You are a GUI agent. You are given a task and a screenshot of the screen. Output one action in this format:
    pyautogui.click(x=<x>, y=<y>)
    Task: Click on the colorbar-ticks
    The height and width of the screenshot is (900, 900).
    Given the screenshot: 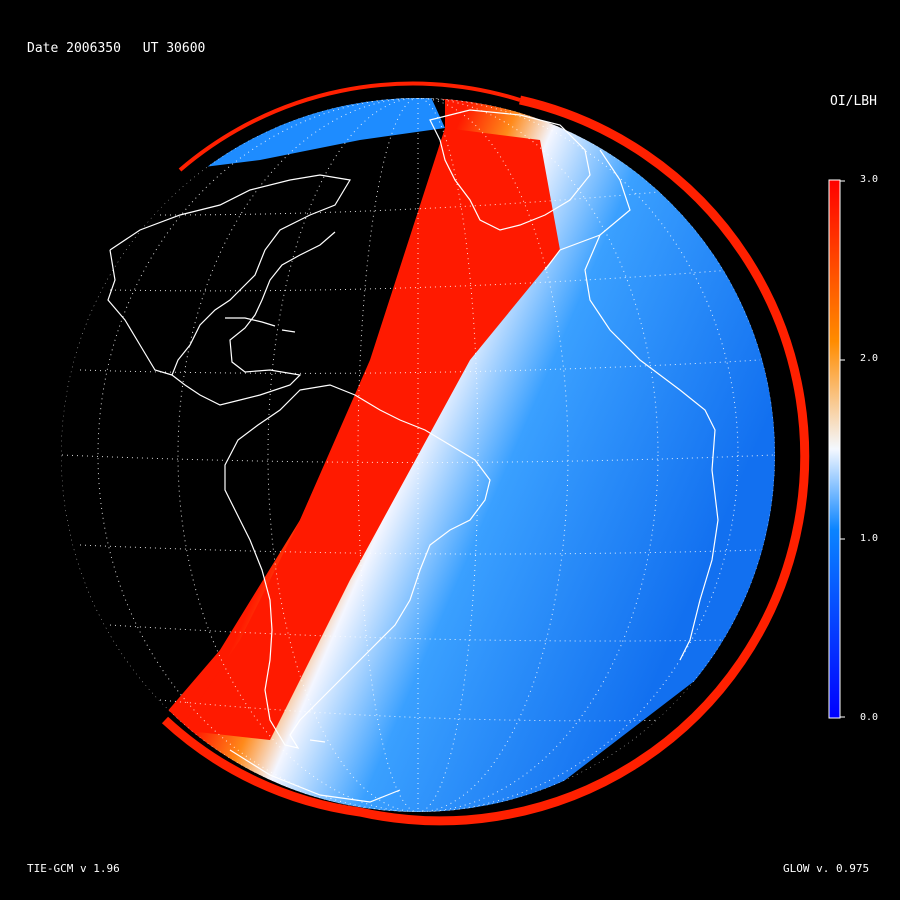 What is the action you would take?
    pyautogui.click(x=842, y=449)
    